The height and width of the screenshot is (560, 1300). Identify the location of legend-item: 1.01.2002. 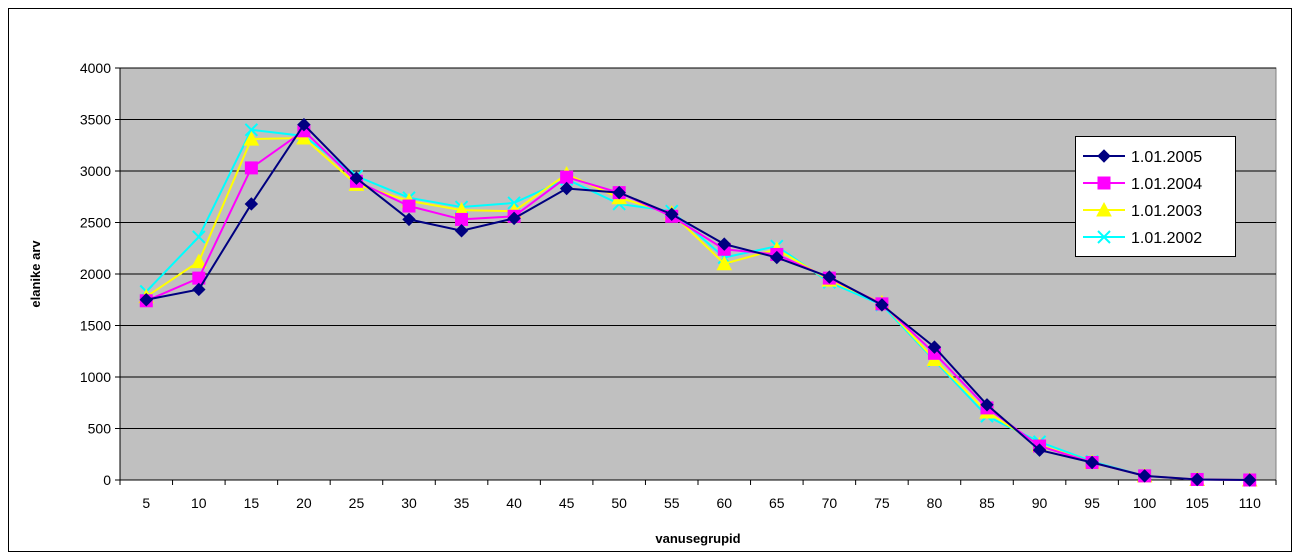
(1142, 238).